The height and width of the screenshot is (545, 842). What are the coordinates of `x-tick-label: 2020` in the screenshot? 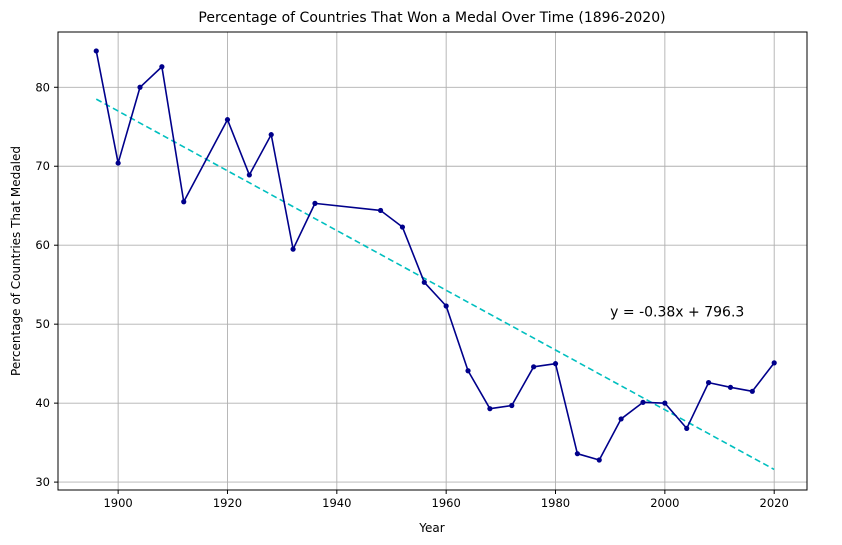 It's located at (774, 503).